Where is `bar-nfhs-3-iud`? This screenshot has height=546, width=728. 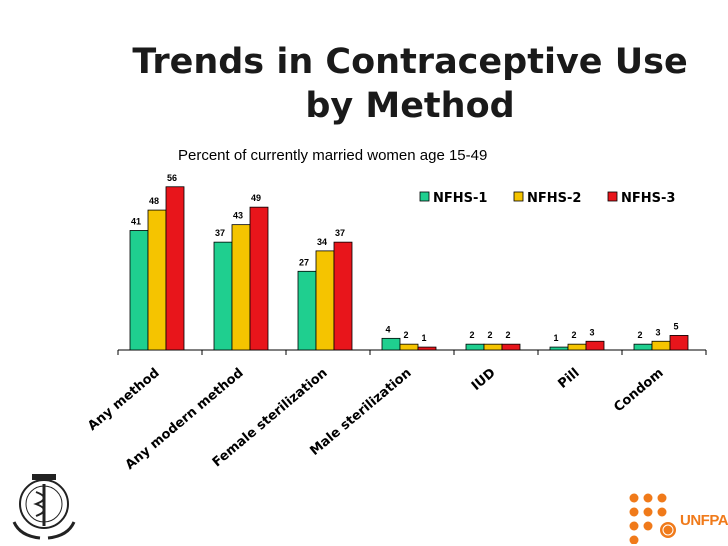
bar-nfhs-3-iud is located at coordinates (511, 347).